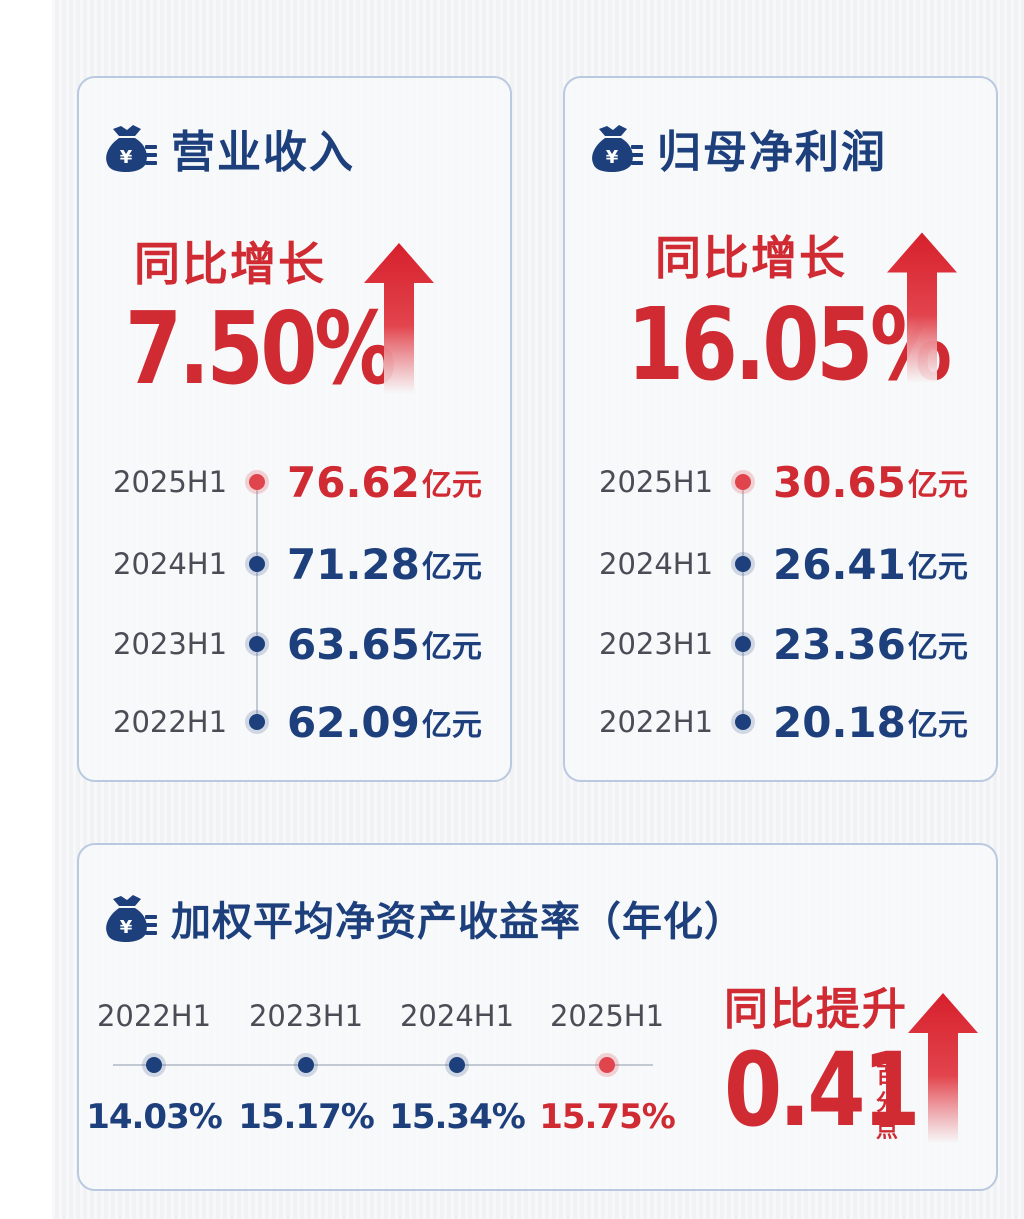 The width and height of the screenshot is (1024, 1219). I want to click on roe-timeline-line, so click(383, 1065).